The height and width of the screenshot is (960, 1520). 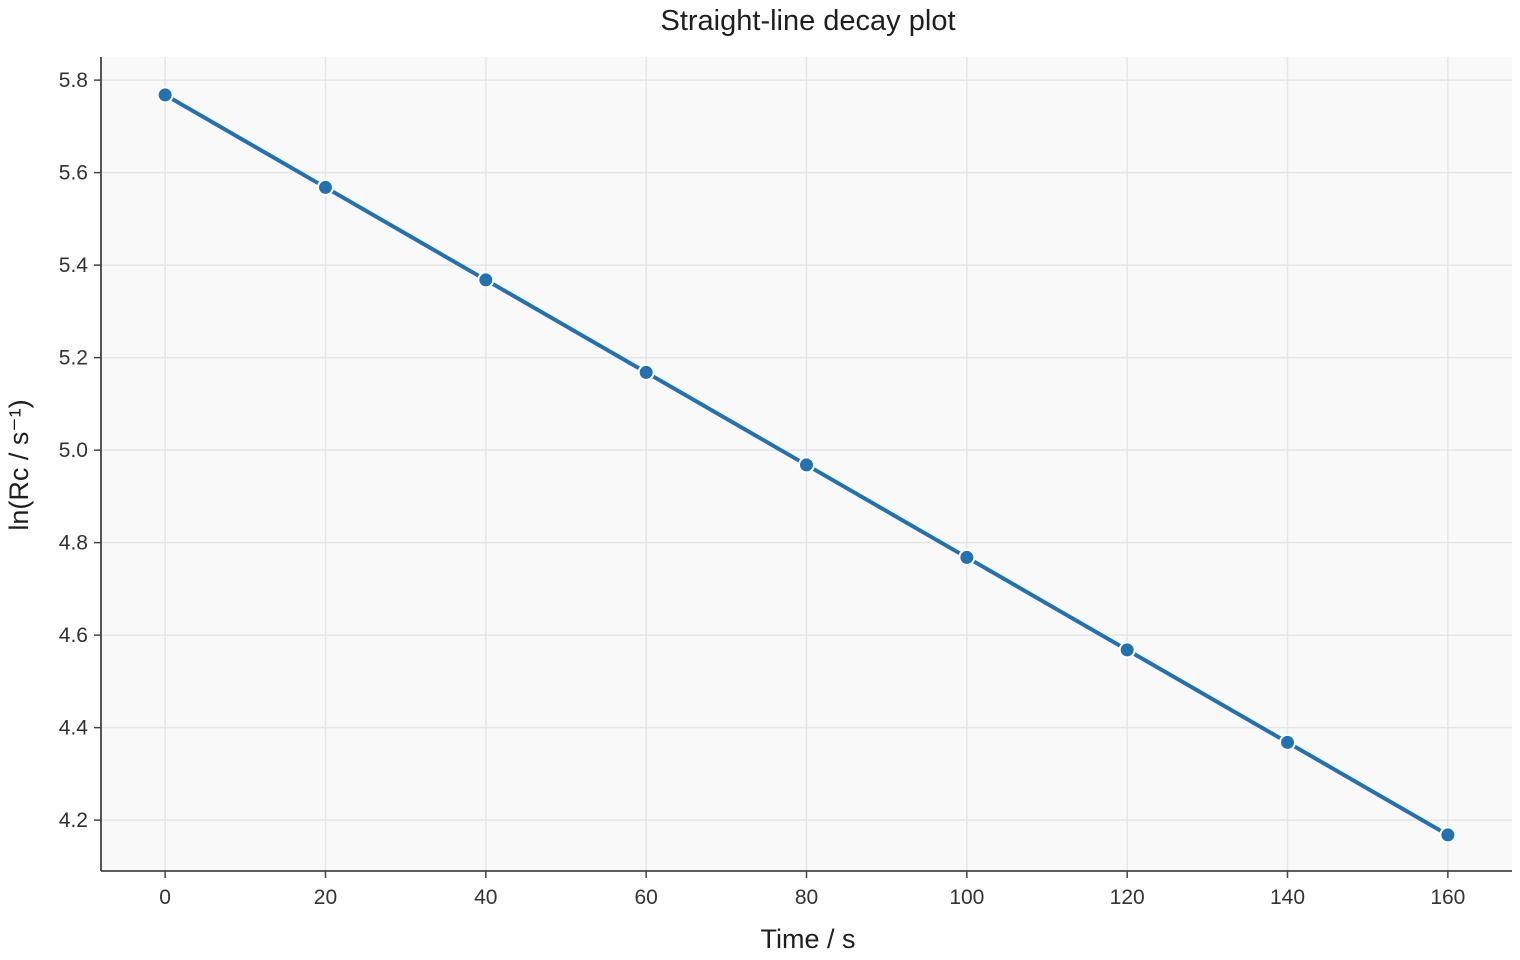 What do you see at coordinates (73, 820) in the screenshot?
I see `y-tick-label: 4.2` at bounding box center [73, 820].